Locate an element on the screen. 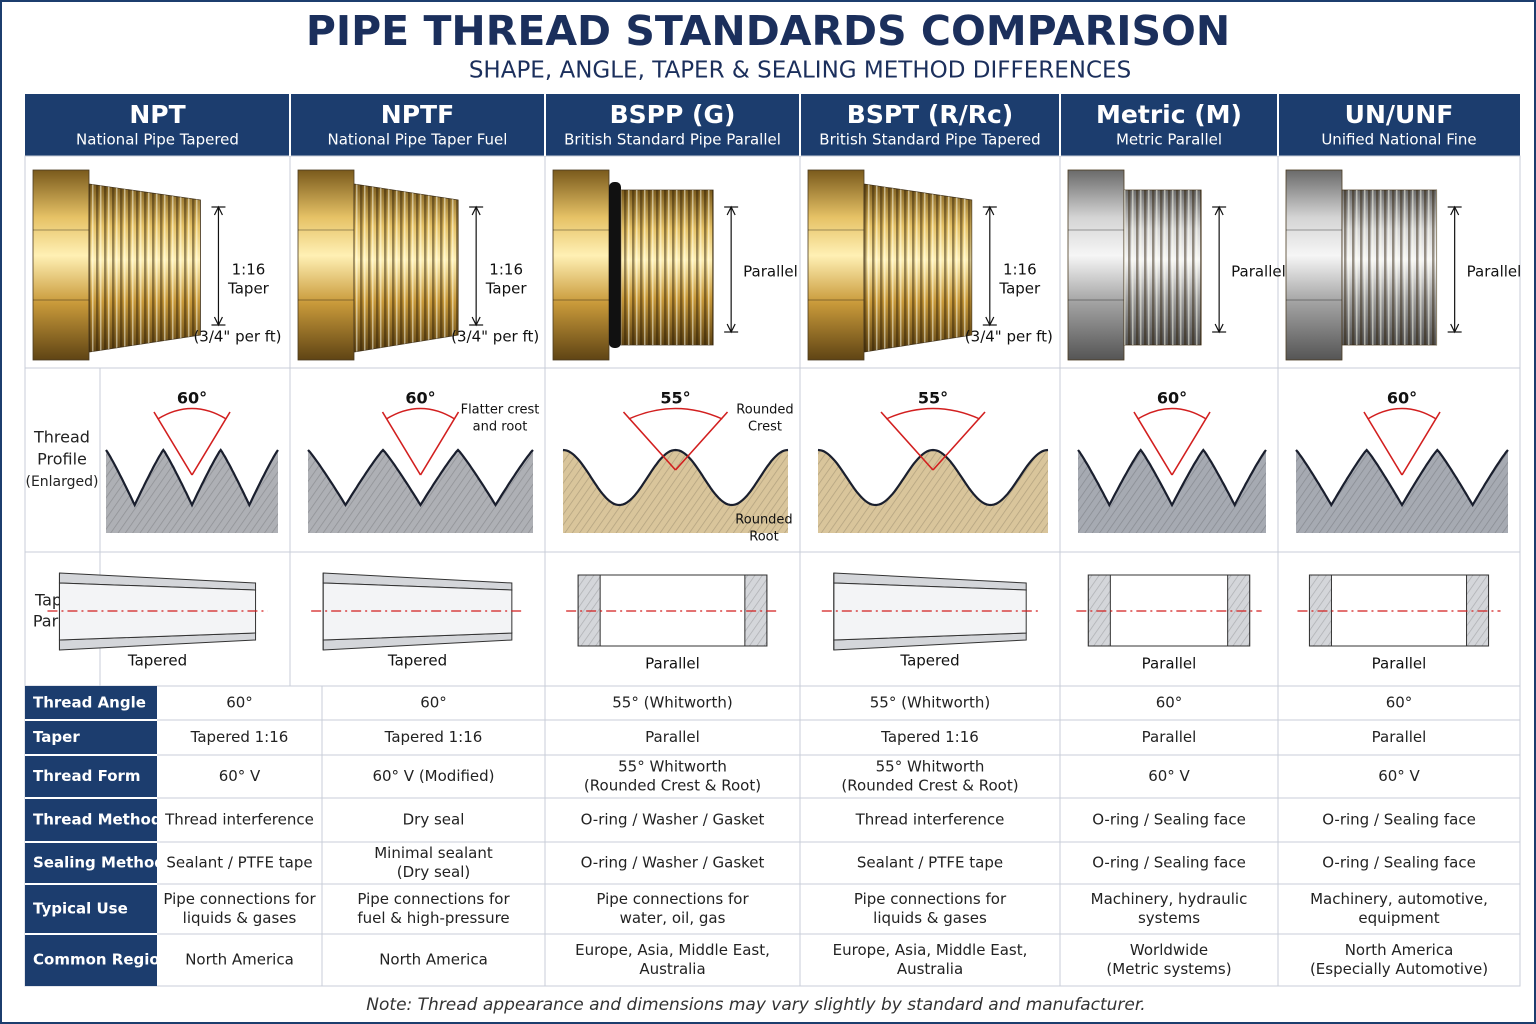  row-label: Profile is located at coordinates (62, 459).